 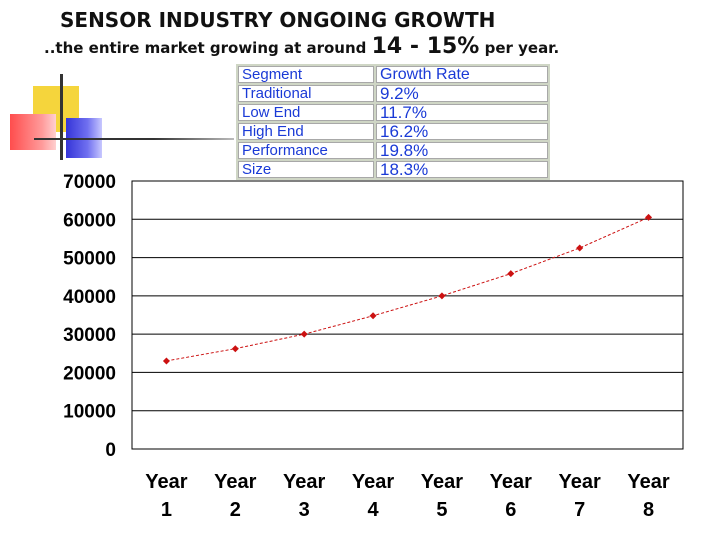 I want to click on x-tick-label: 7, so click(x=579, y=510).